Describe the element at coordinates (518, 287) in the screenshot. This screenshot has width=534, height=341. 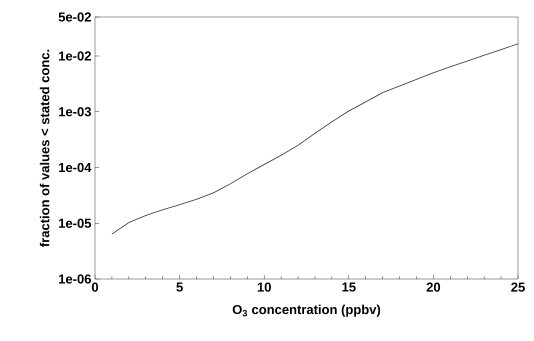
I see `x-tick-label: 25` at that location.